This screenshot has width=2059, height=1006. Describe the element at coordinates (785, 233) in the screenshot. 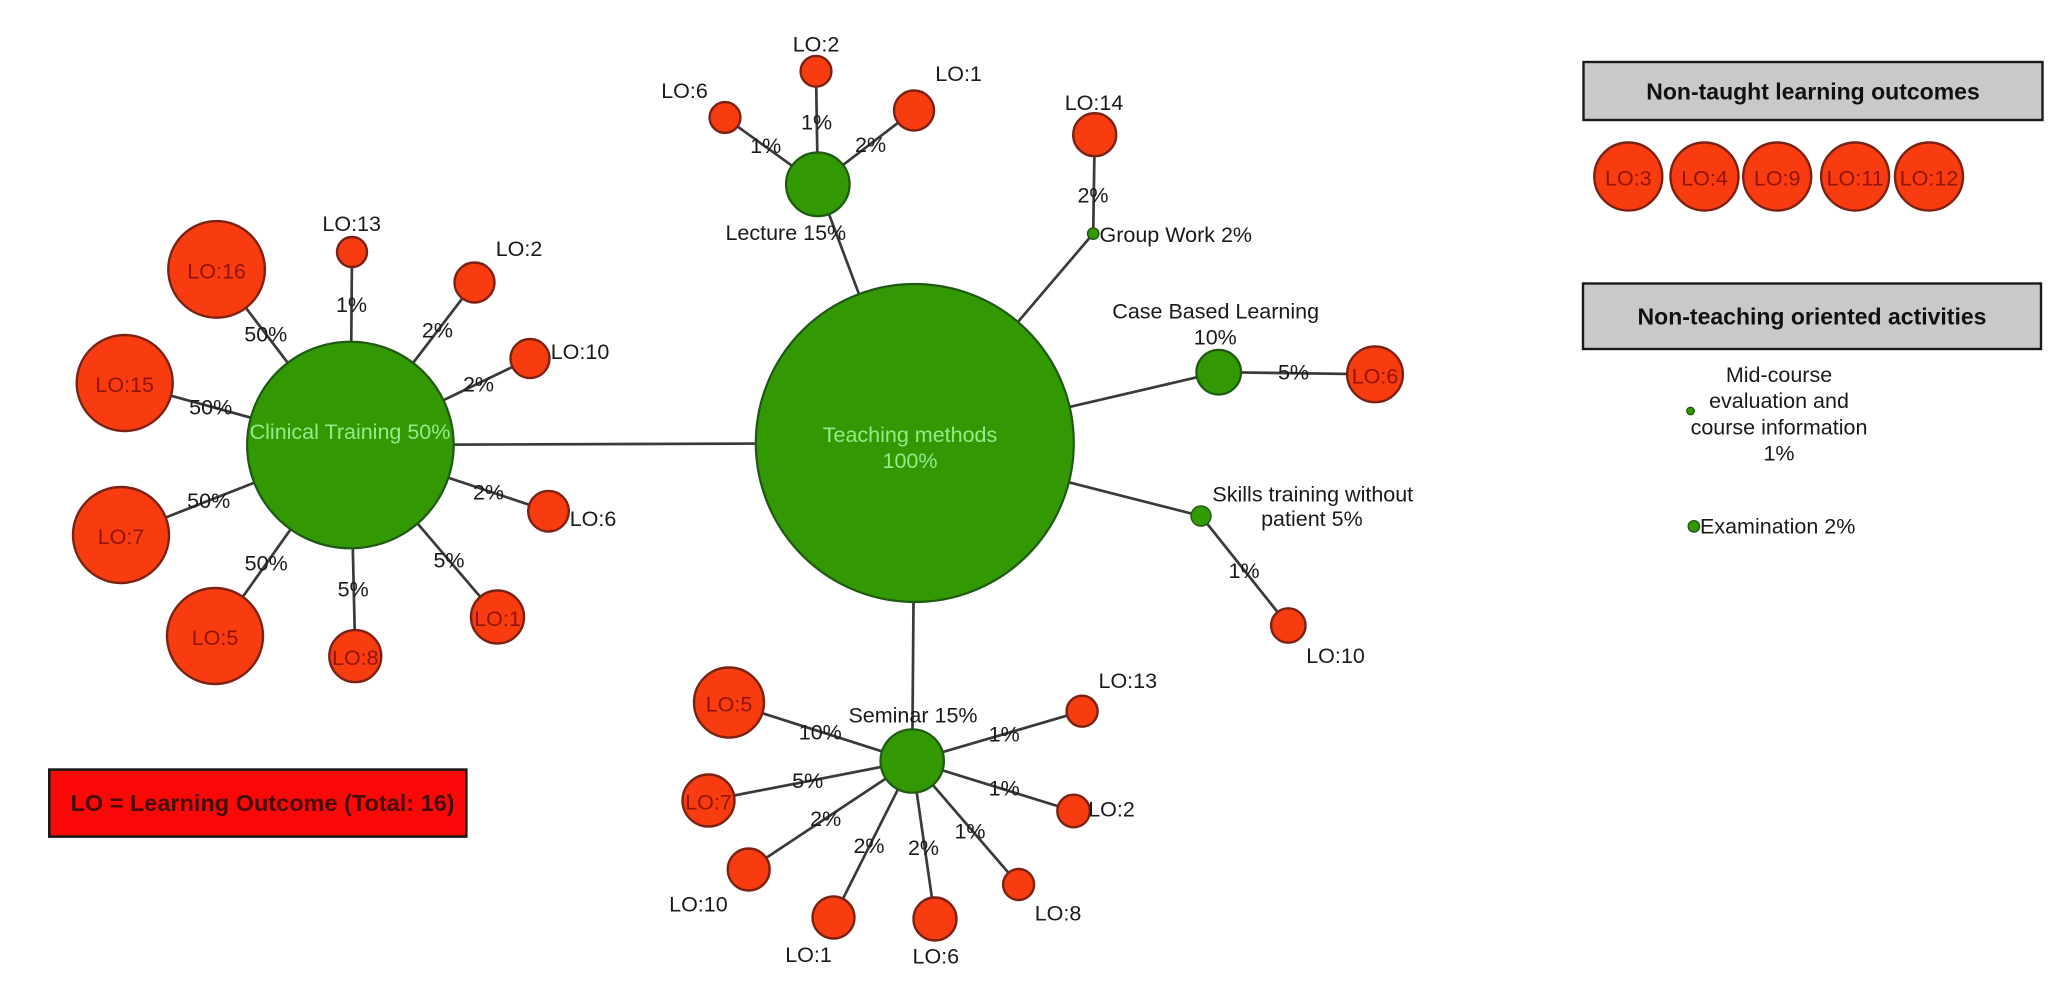

I see `svg-text: Lecture 15%` at that location.